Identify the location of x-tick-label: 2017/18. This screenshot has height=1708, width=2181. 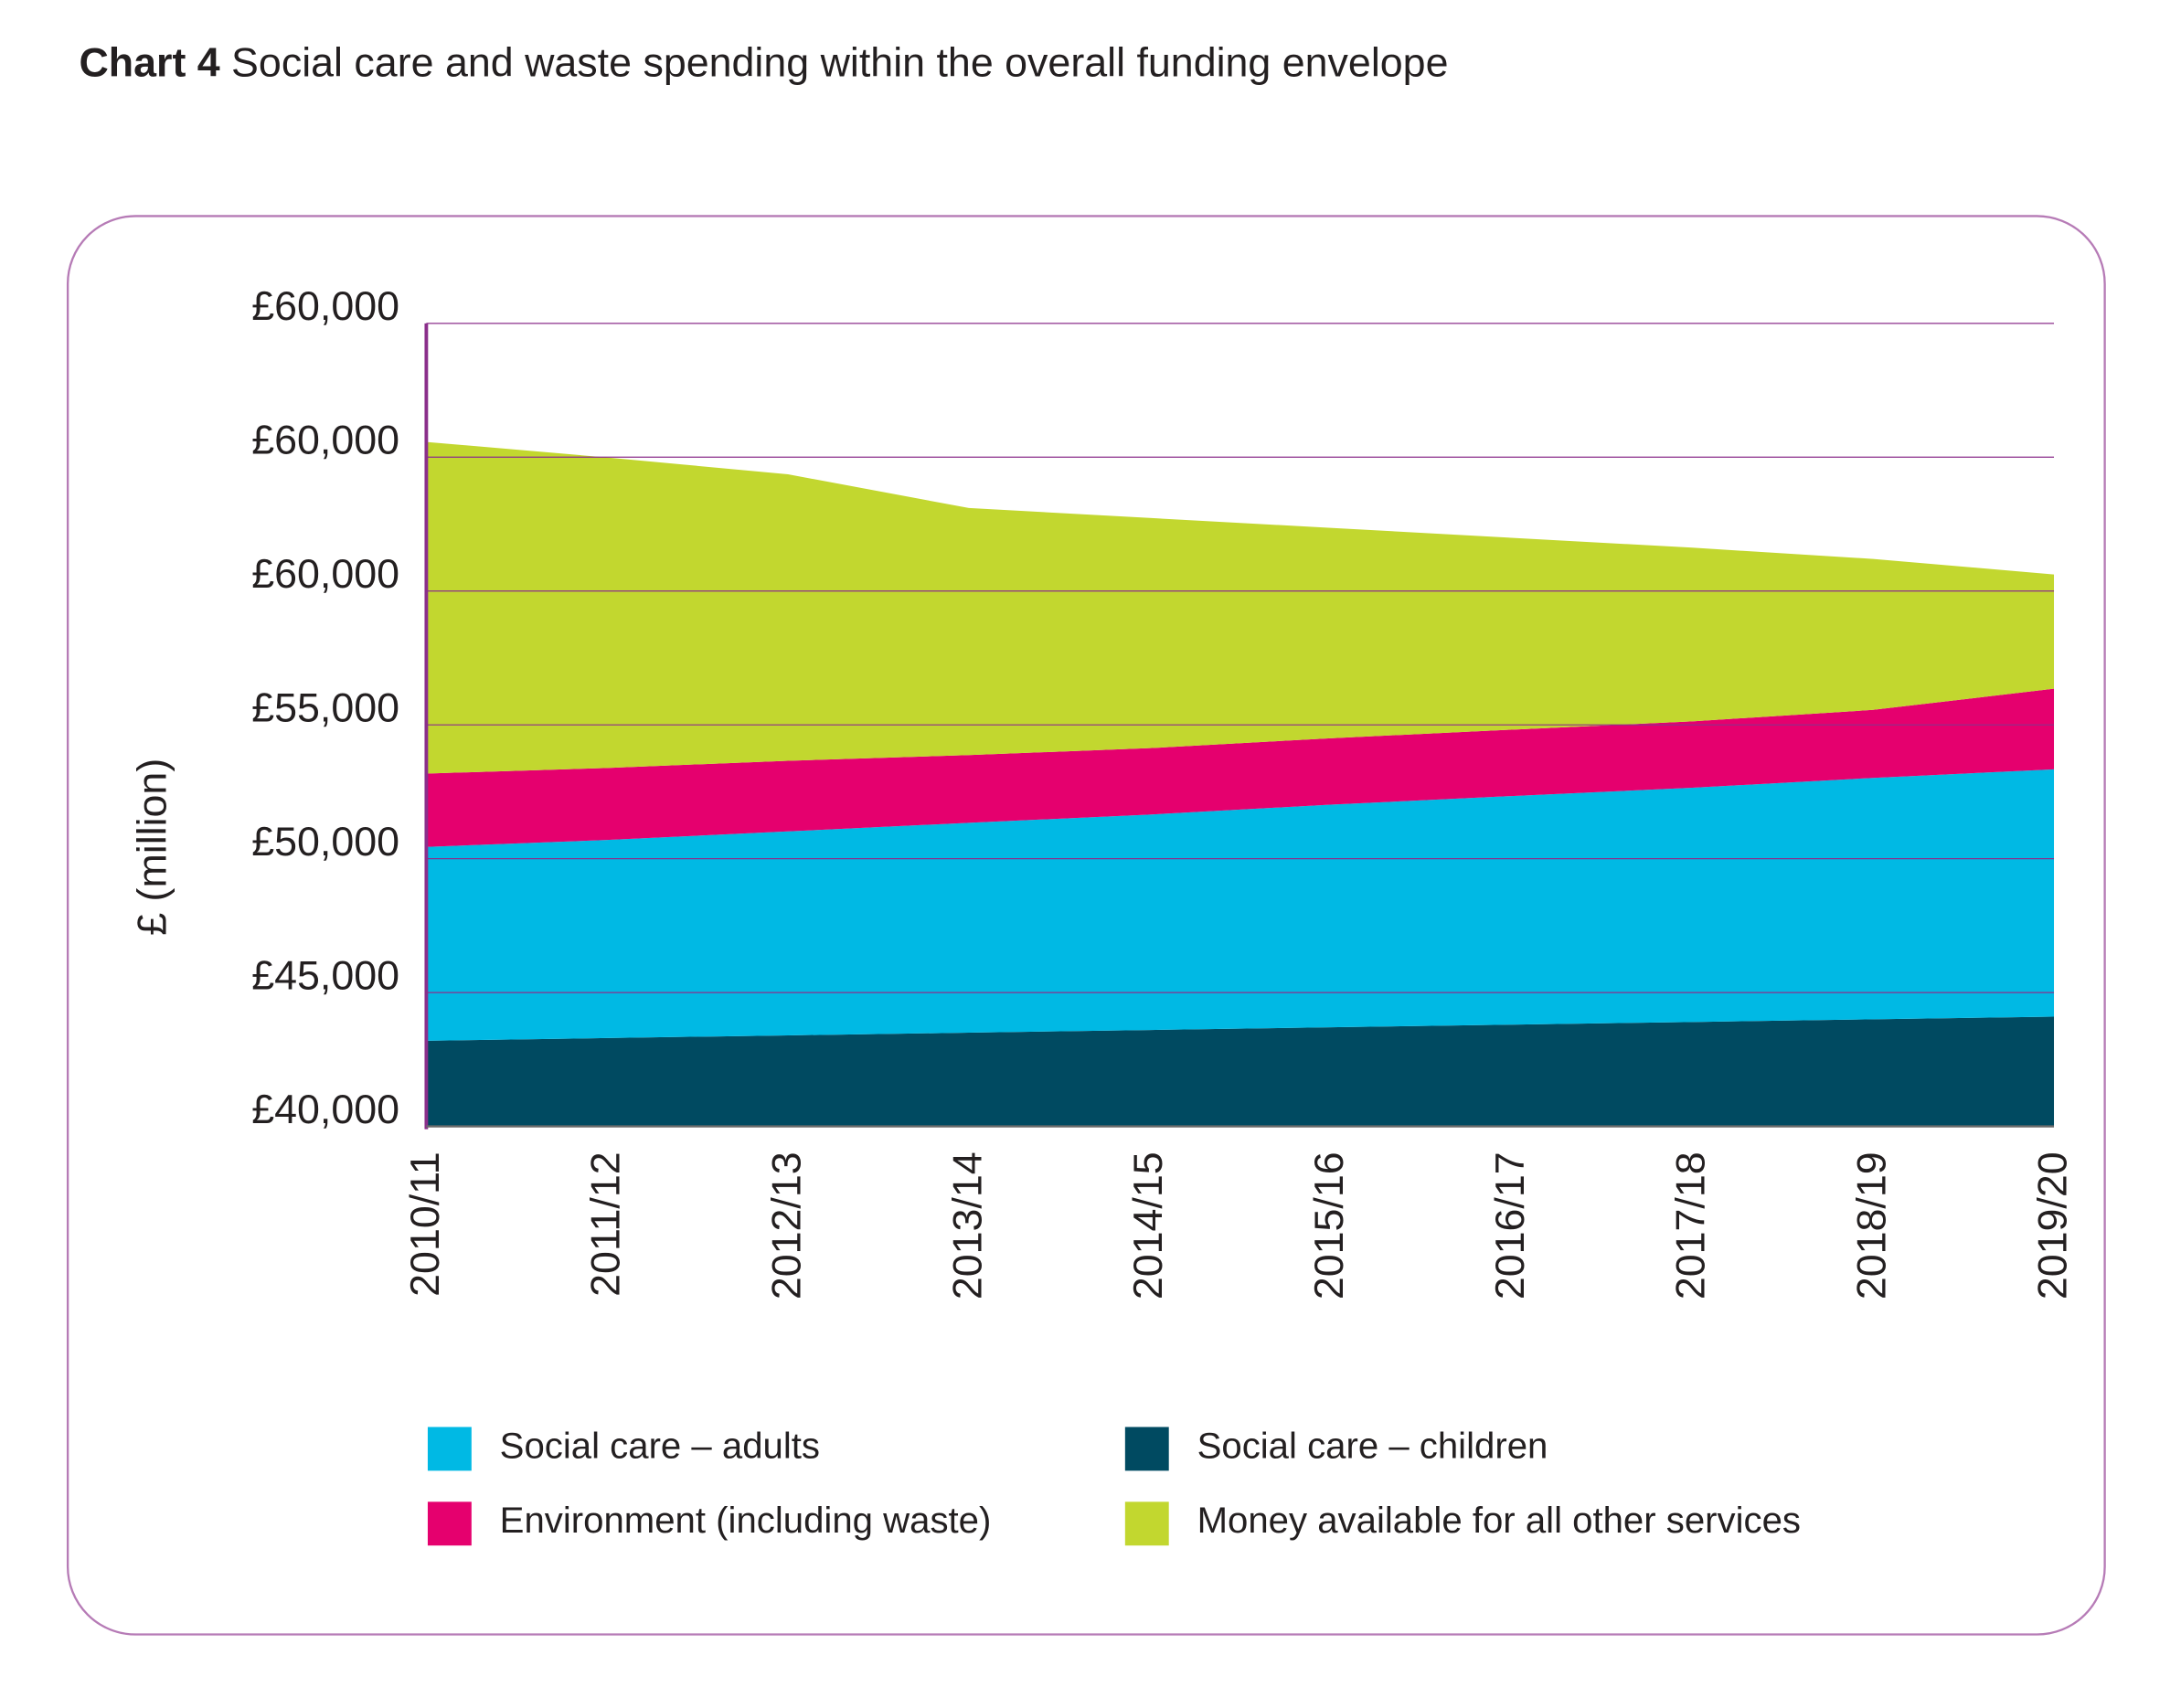
(1691, 1225).